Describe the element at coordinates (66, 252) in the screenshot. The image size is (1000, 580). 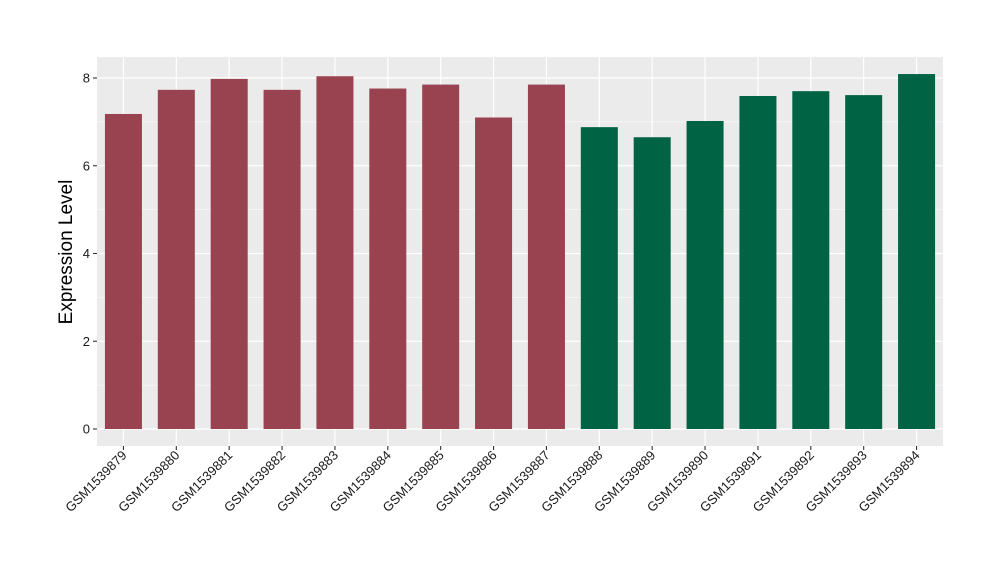
I see `y-axis-title: Expression Level` at that location.